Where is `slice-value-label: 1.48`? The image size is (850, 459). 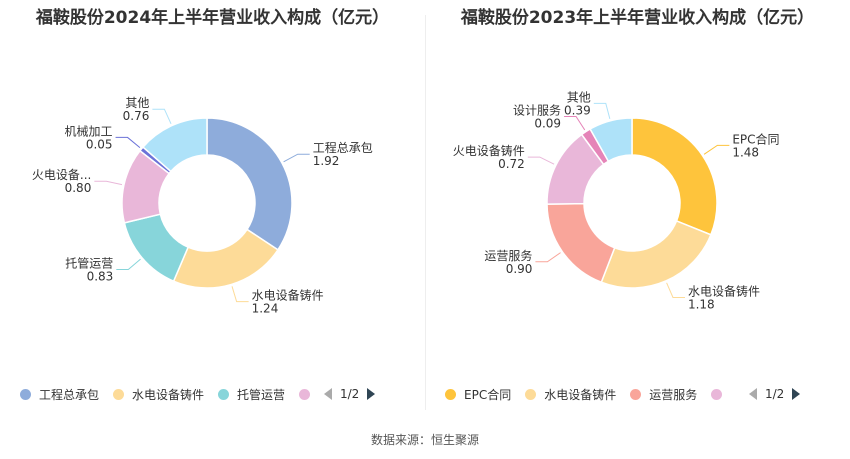 slice-value-label: 1.48 is located at coordinates (745, 152).